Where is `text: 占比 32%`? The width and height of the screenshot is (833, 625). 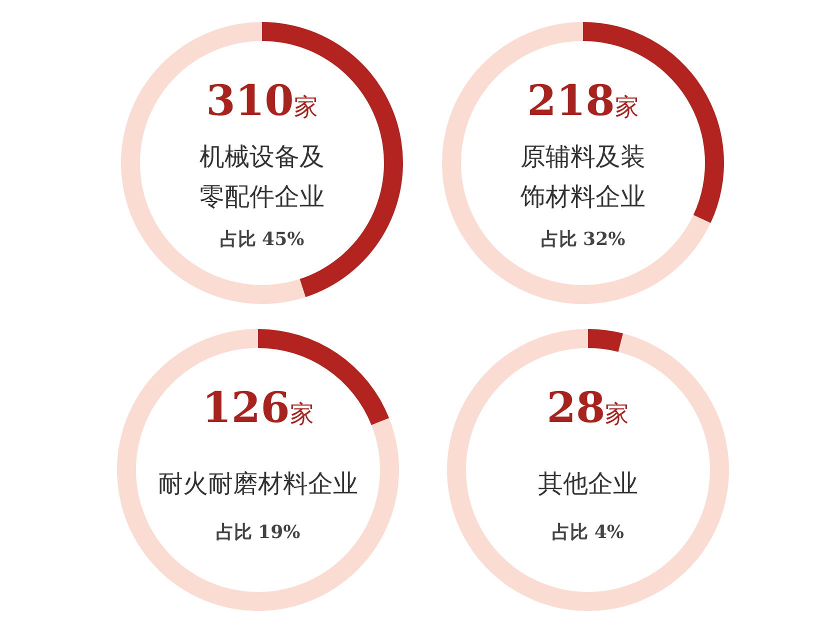
text: 占比 32% is located at coordinates (583, 239).